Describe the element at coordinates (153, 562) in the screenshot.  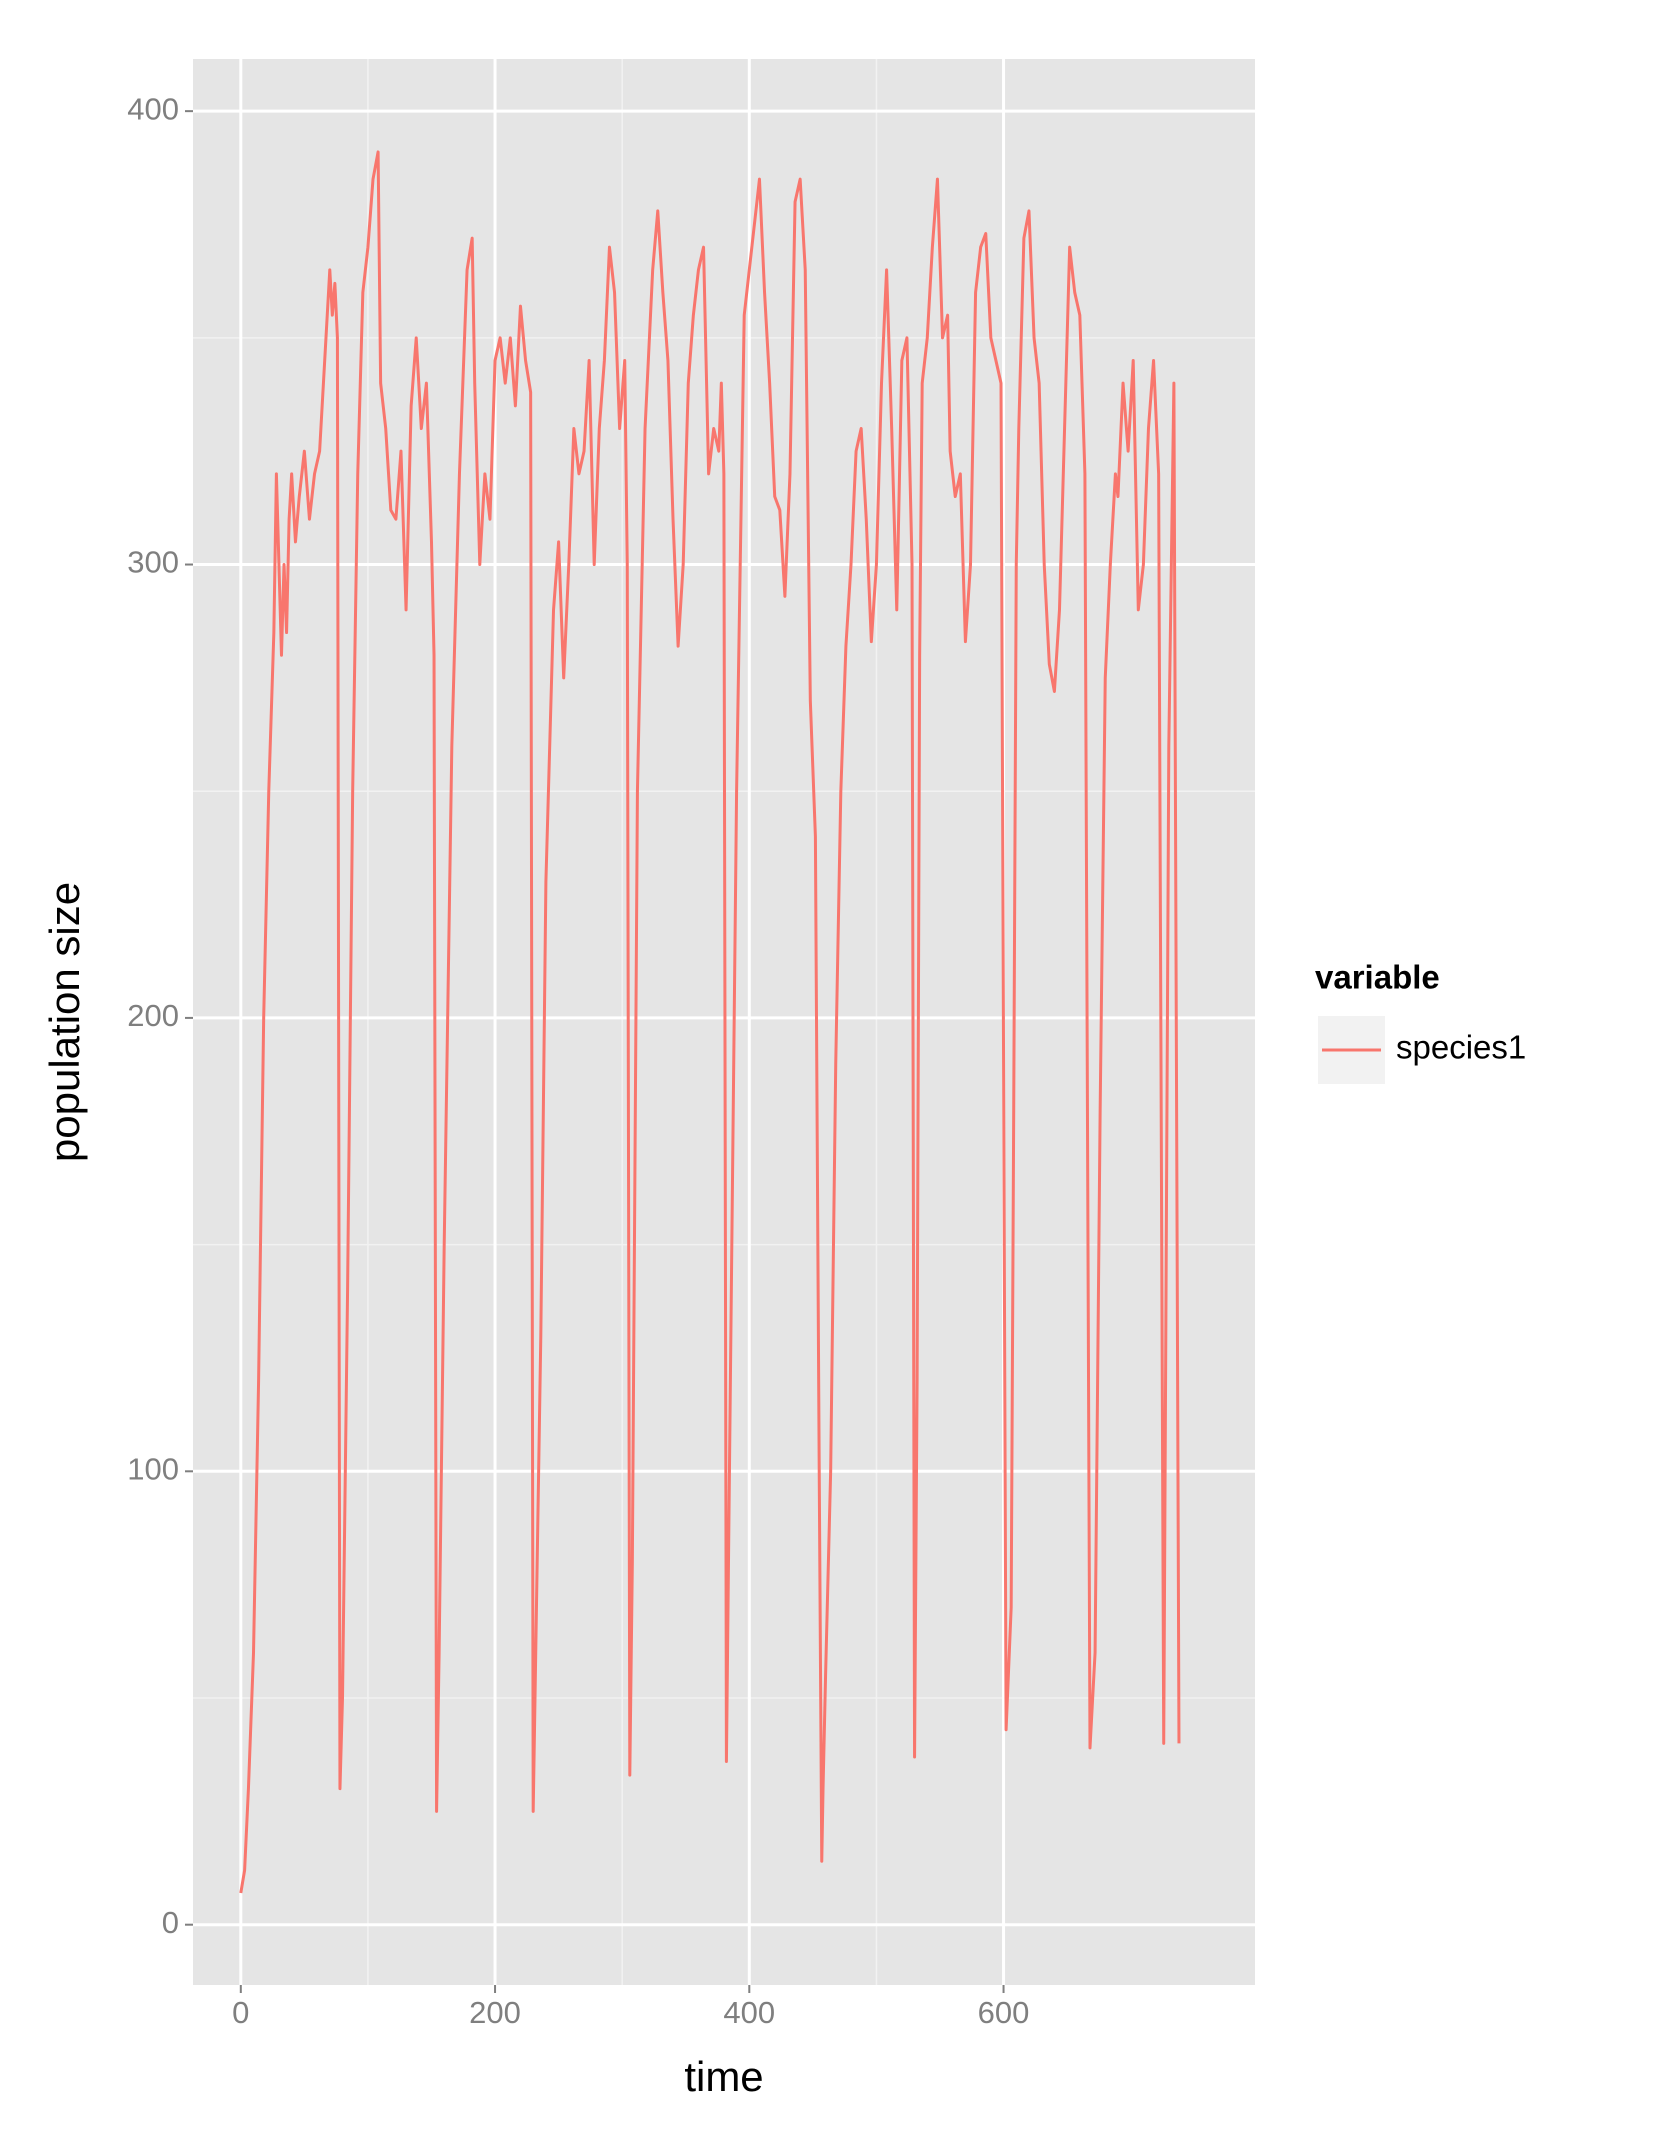
I see `y-tick-label: 300` at that location.